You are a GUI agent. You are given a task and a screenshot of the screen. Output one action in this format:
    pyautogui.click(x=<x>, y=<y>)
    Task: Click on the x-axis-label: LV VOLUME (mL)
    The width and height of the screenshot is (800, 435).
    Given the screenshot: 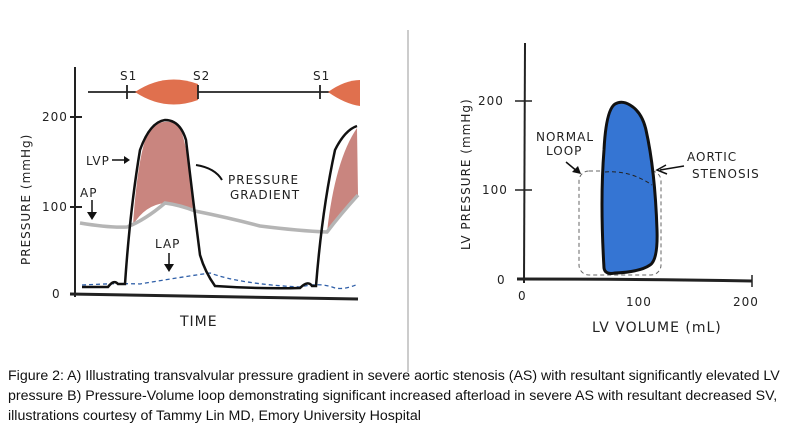 What is the action you would take?
    pyautogui.click(x=657, y=328)
    